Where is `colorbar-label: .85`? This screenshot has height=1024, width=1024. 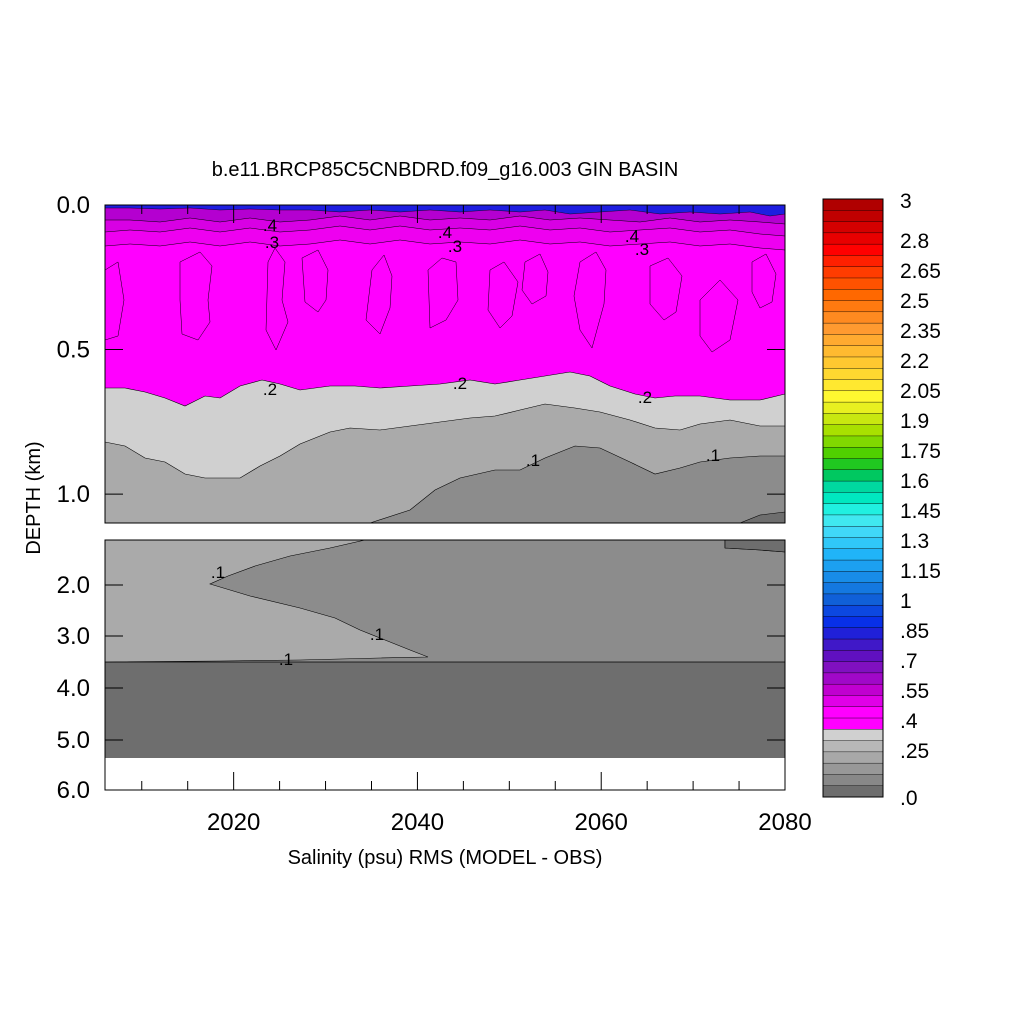
colorbar-label: .85 is located at coordinates (914, 631).